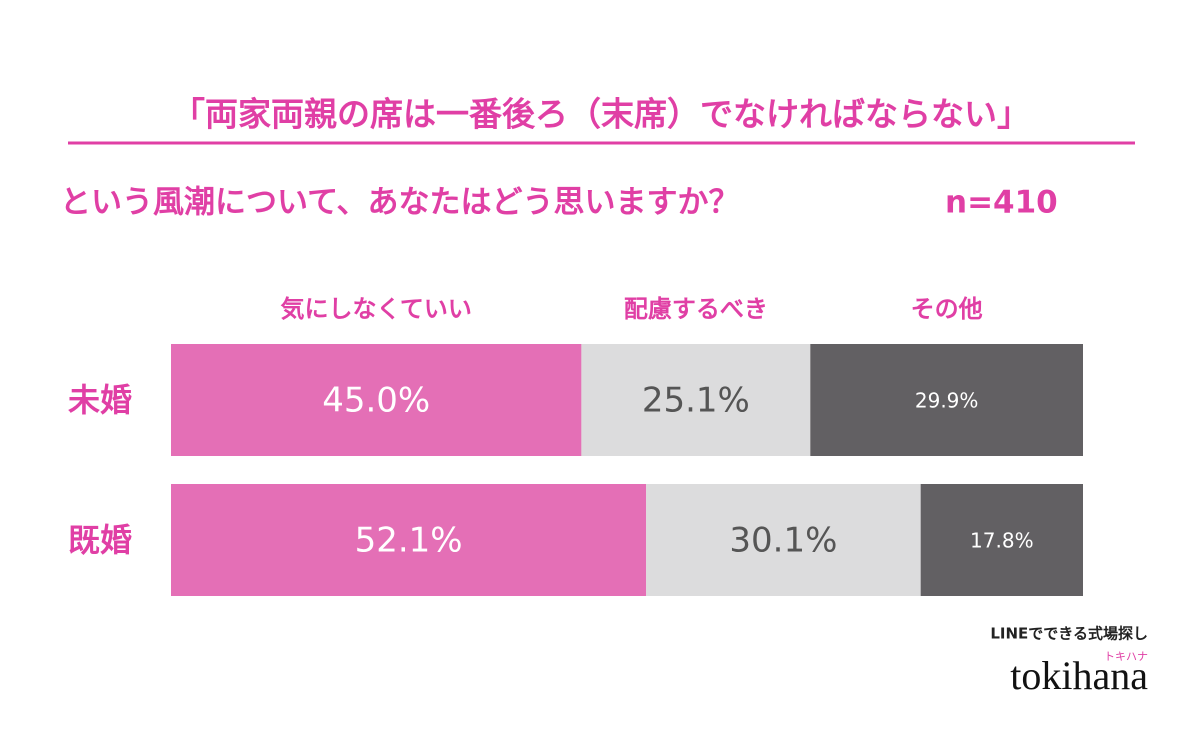  What do you see at coordinates (1001, 203) in the screenshot?
I see `sample-size: n=410` at bounding box center [1001, 203].